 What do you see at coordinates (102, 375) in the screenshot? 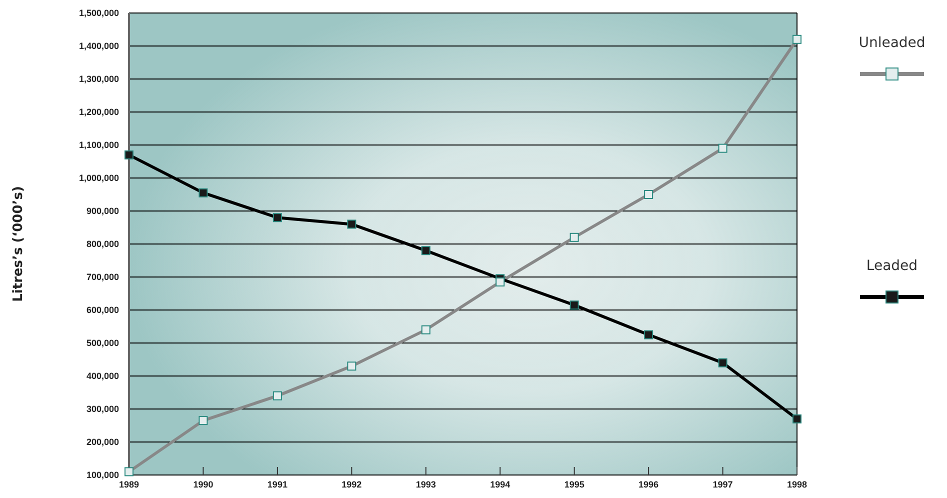
I see `y-tick-label: 400,000` at bounding box center [102, 375].